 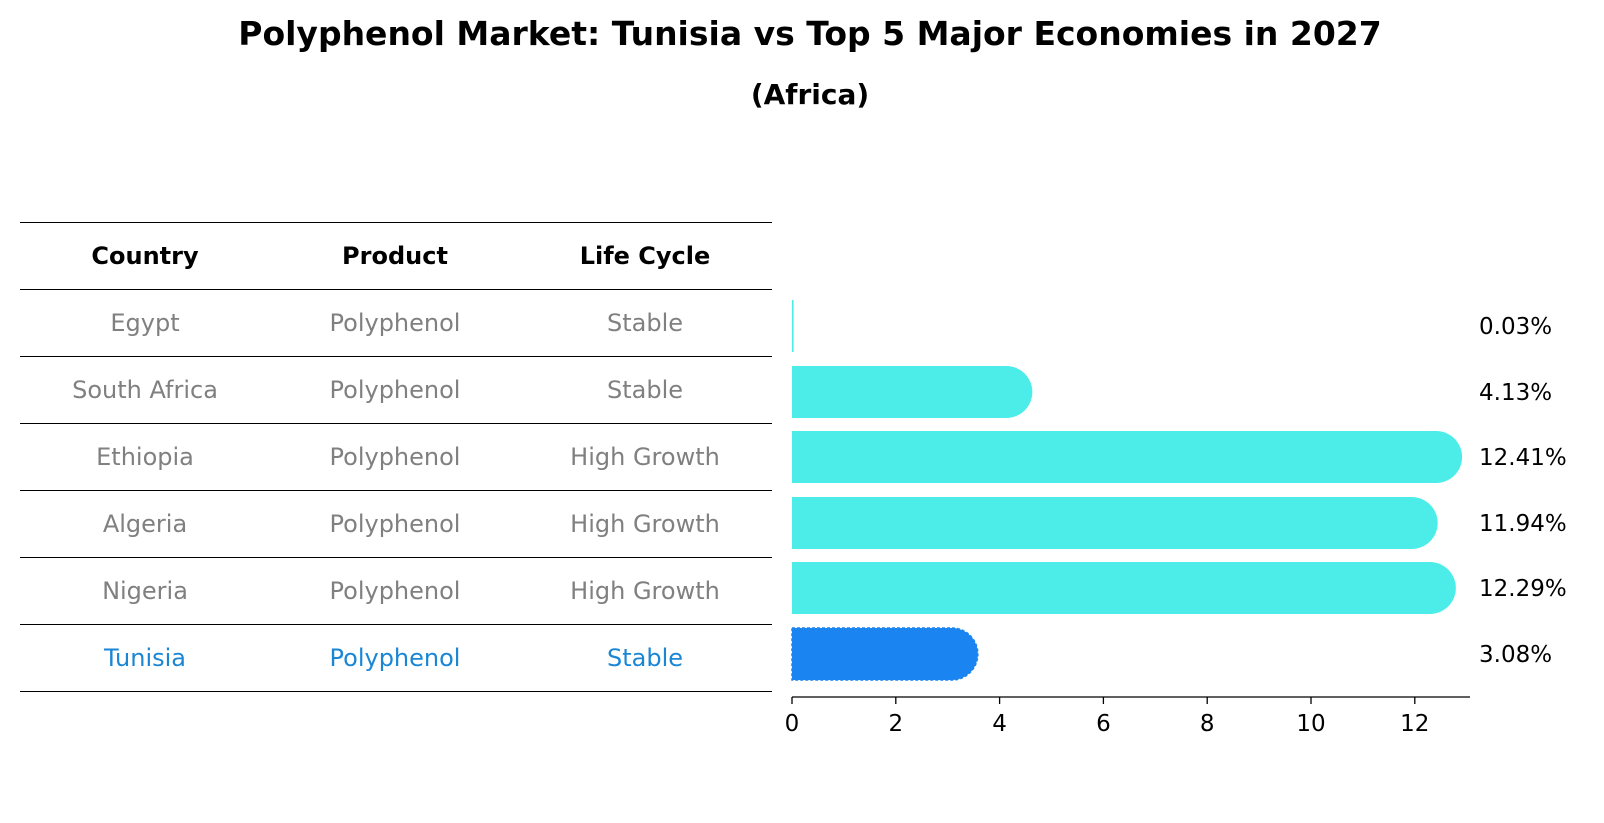 I want to click on header-country: Country, so click(x=145, y=256).